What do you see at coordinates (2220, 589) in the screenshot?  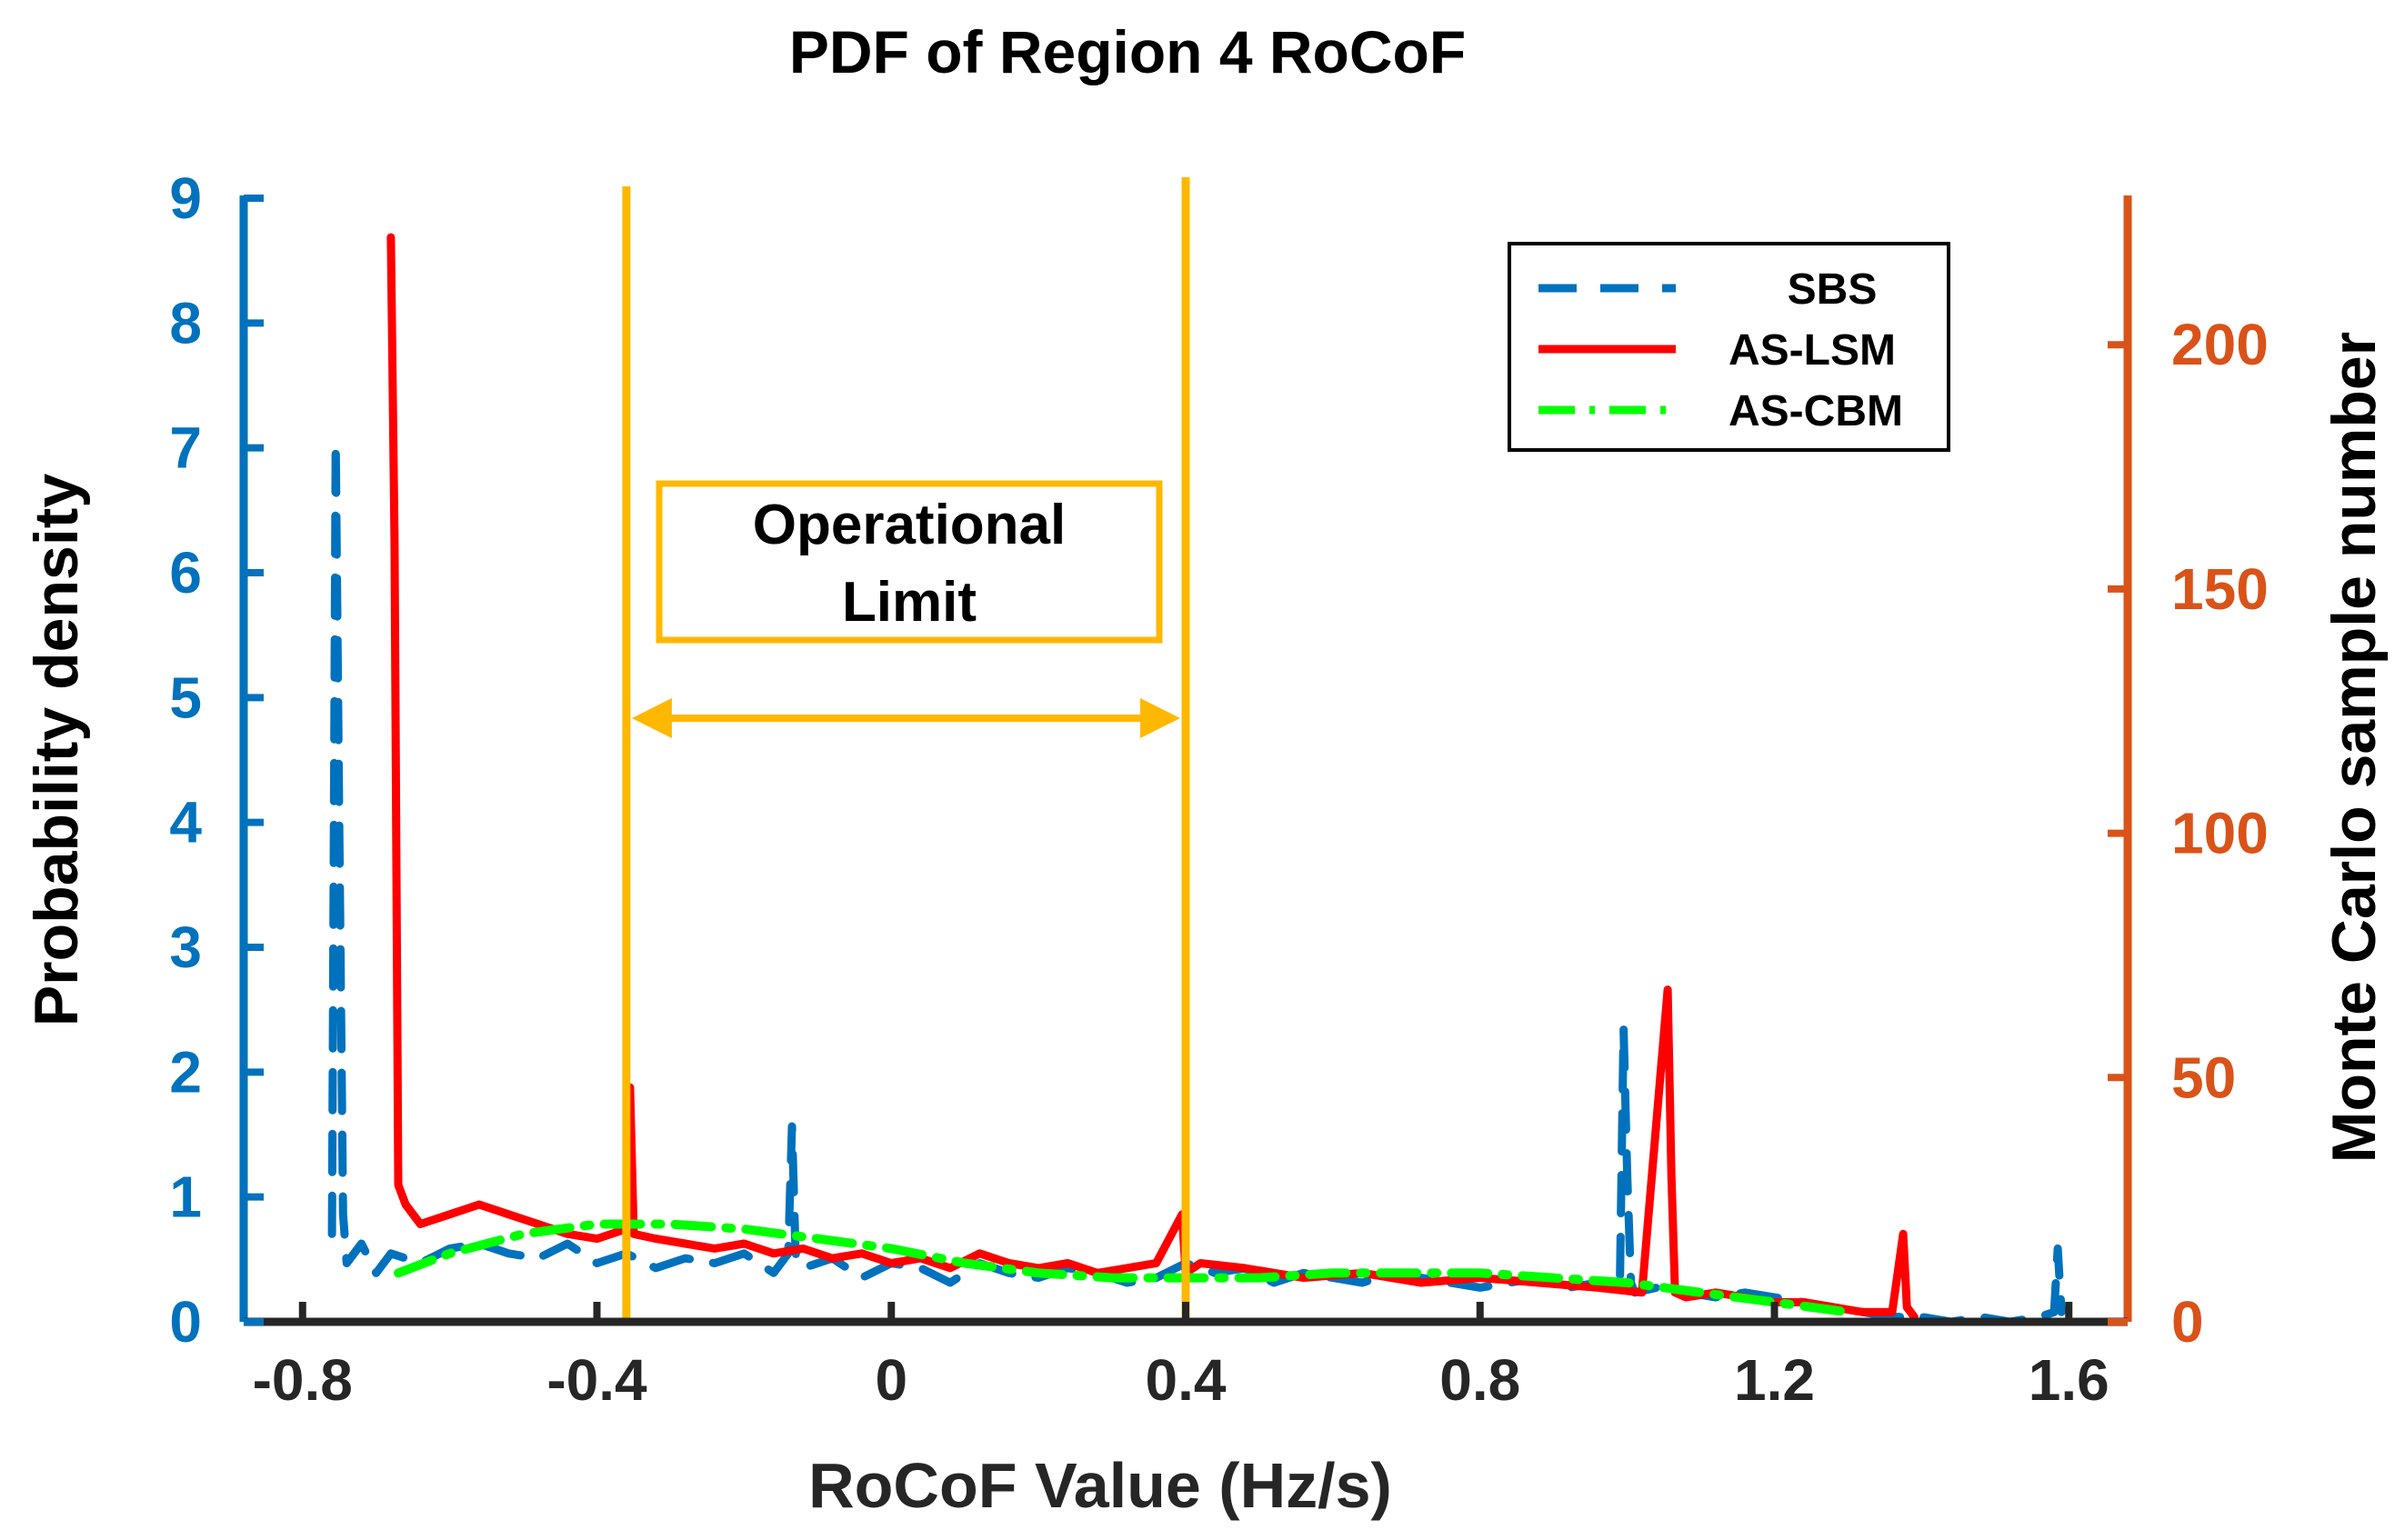 I see `y-right-tick-label: 150` at bounding box center [2220, 589].